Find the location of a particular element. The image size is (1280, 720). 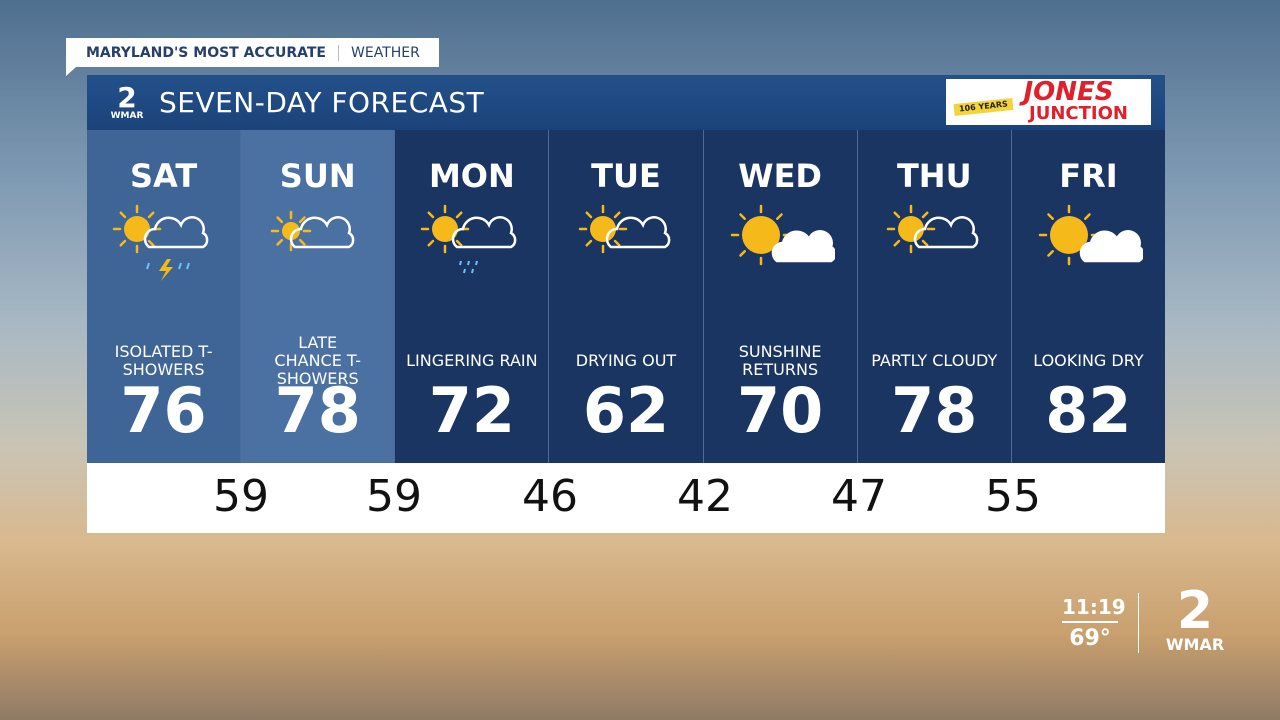

condition-text: ISOLATED T-SHOWERS is located at coordinates (163, 361).